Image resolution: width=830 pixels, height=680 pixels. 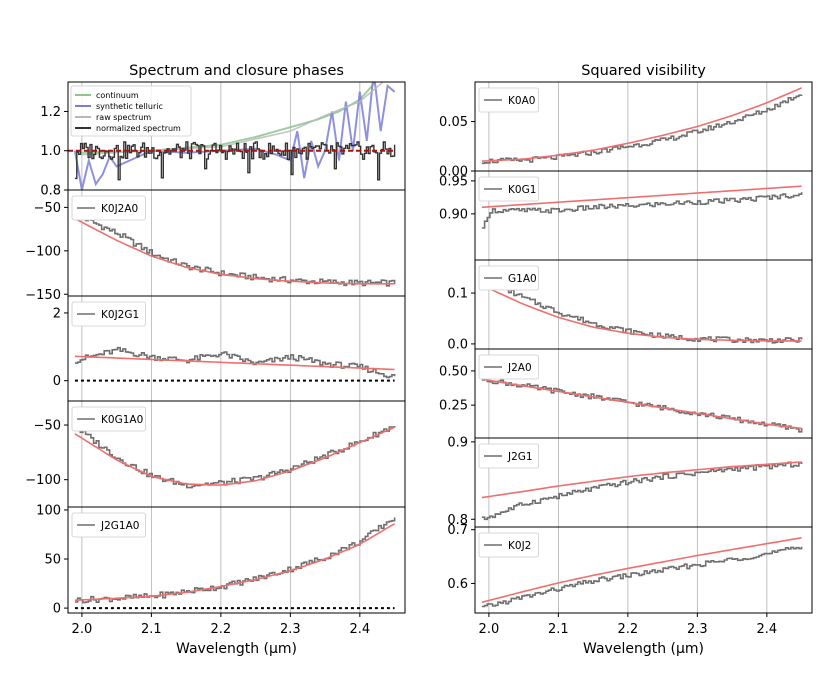 What do you see at coordinates (236, 71) in the screenshot?
I see `panel-title: Spectrum and closure phases` at bounding box center [236, 71].